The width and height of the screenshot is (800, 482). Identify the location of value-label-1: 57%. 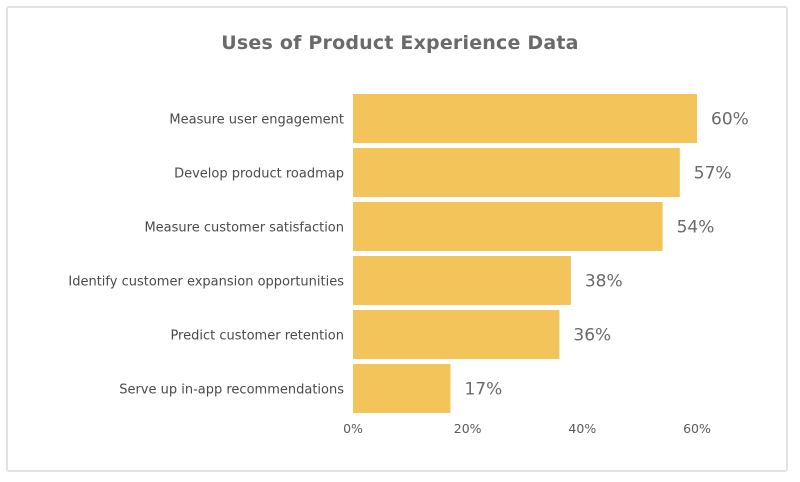
(713, 174).